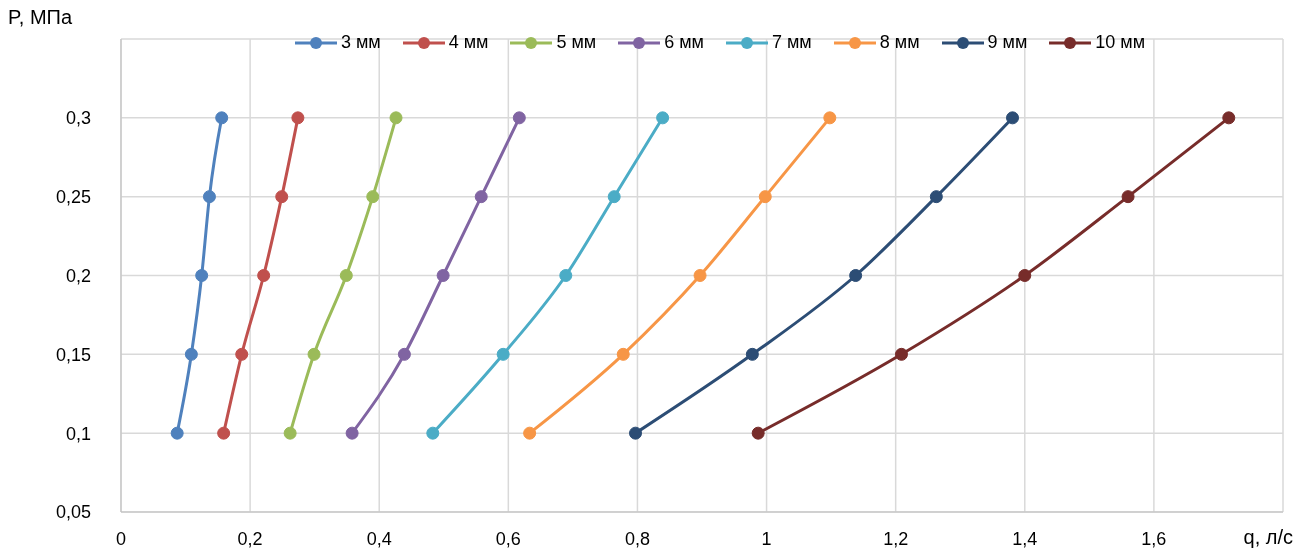  I want to click on x-tick-label: 0,4, so click(379, 538).